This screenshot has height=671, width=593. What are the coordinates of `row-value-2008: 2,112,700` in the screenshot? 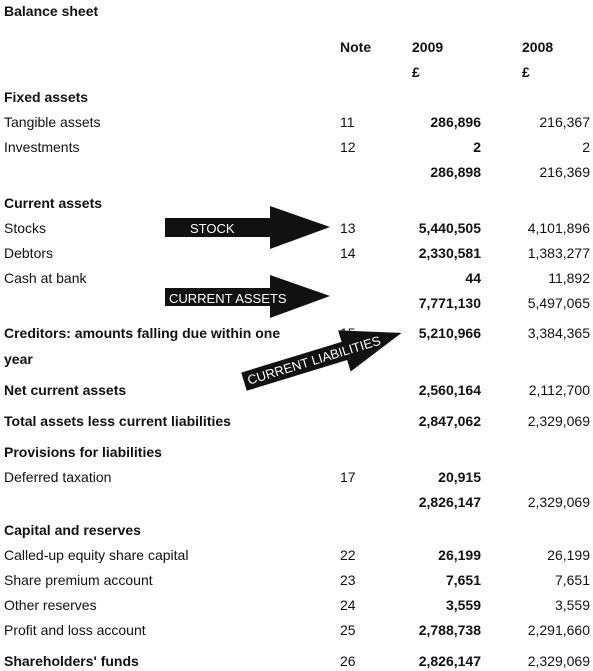 It's located at (559, 390).